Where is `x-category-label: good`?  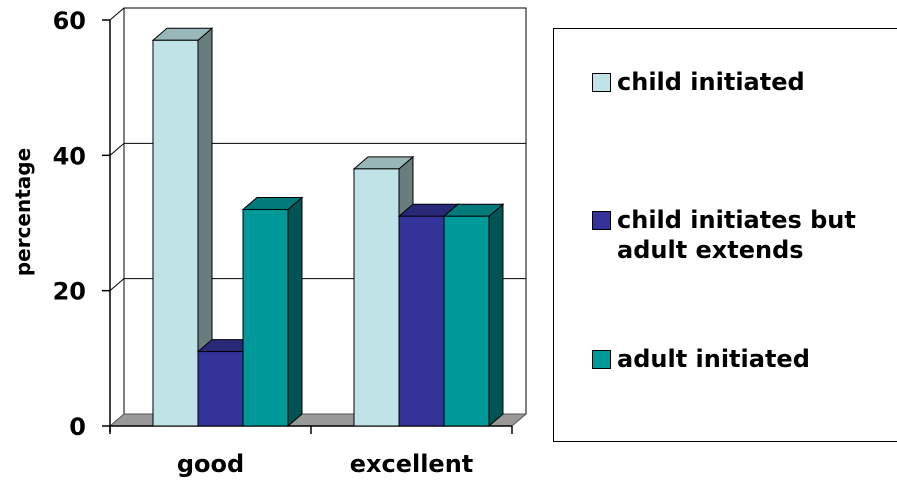 x-category-label: good is located at coordinates (210, 464).